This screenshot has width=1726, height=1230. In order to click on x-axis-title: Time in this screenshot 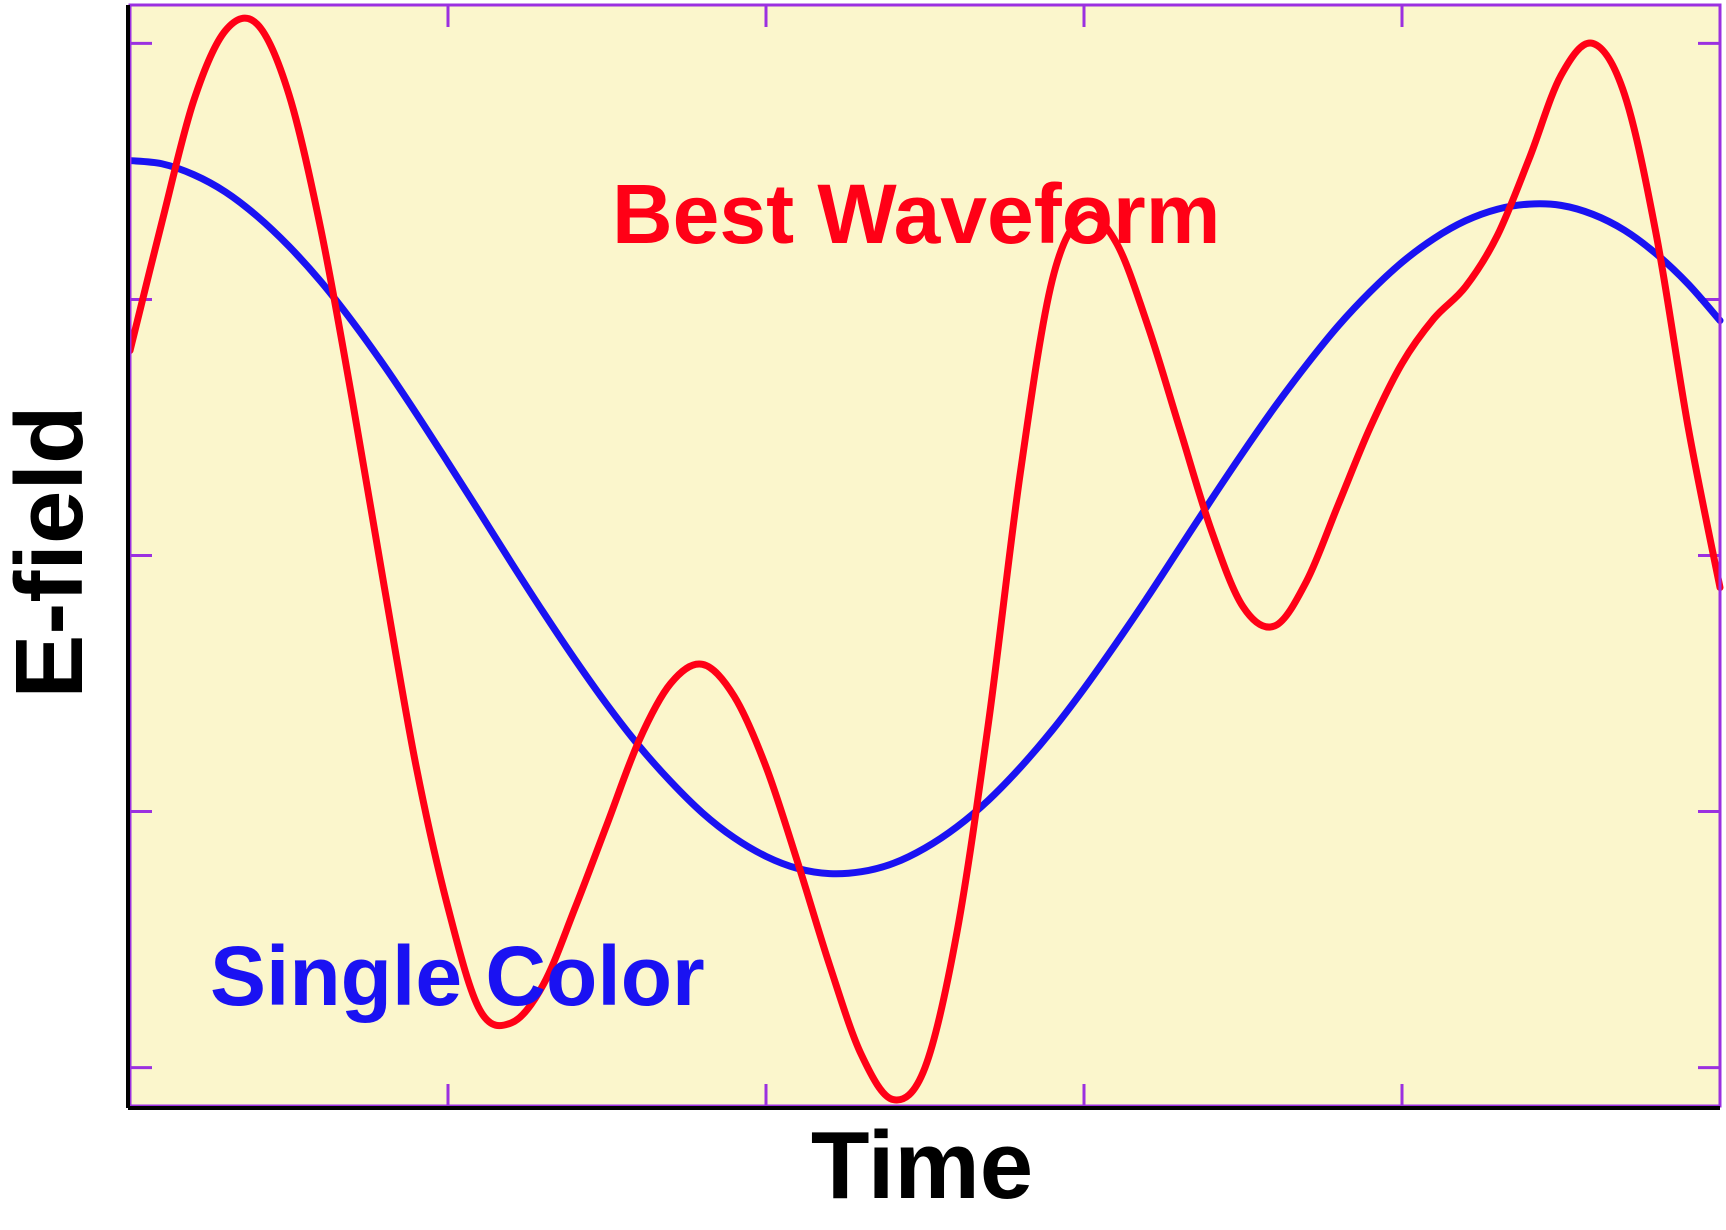, I will do `click(922, 1165)`.